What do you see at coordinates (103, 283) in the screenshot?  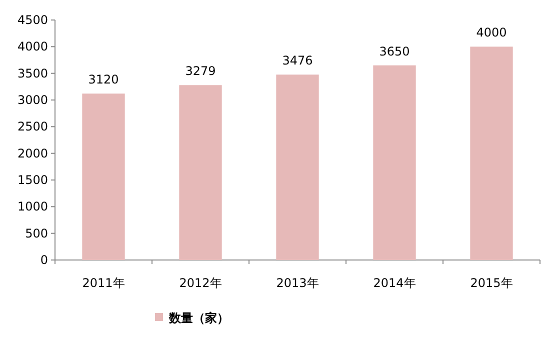 I see `x-tick-label: 2011年` at bounding box center [103, 283].